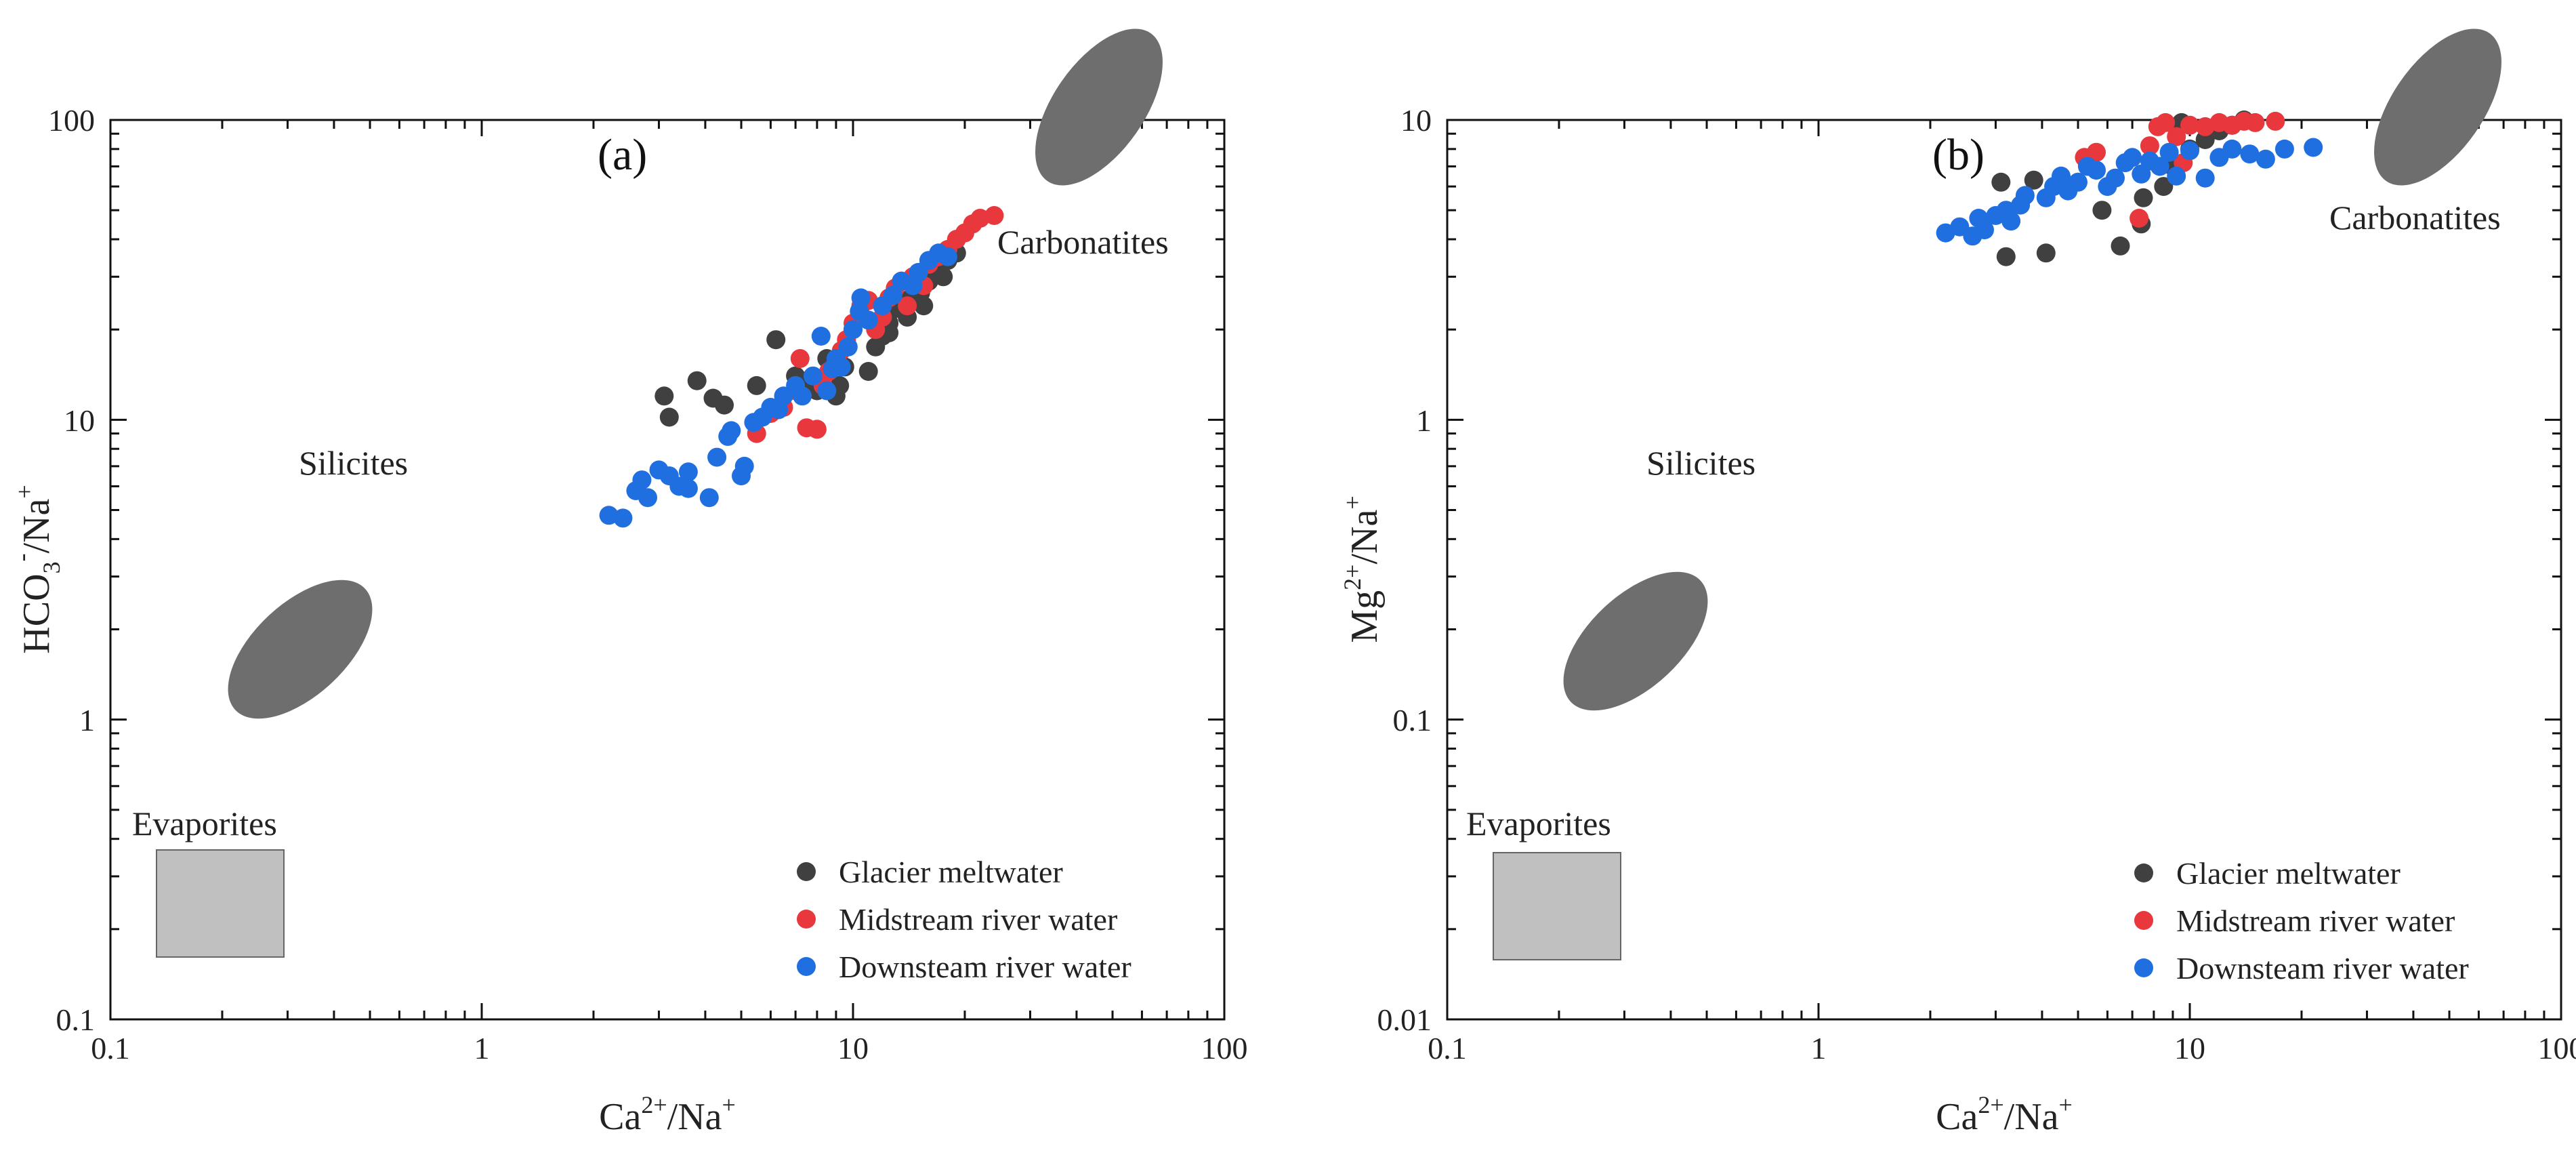 This screenshot has height=1159, width=2576. What do you see at coordinates (1404, 570) in the screenshot?
I see `panel-b-y-tick-labels: 0.01 0.1 1 10` at bounding box center [1404, 570].